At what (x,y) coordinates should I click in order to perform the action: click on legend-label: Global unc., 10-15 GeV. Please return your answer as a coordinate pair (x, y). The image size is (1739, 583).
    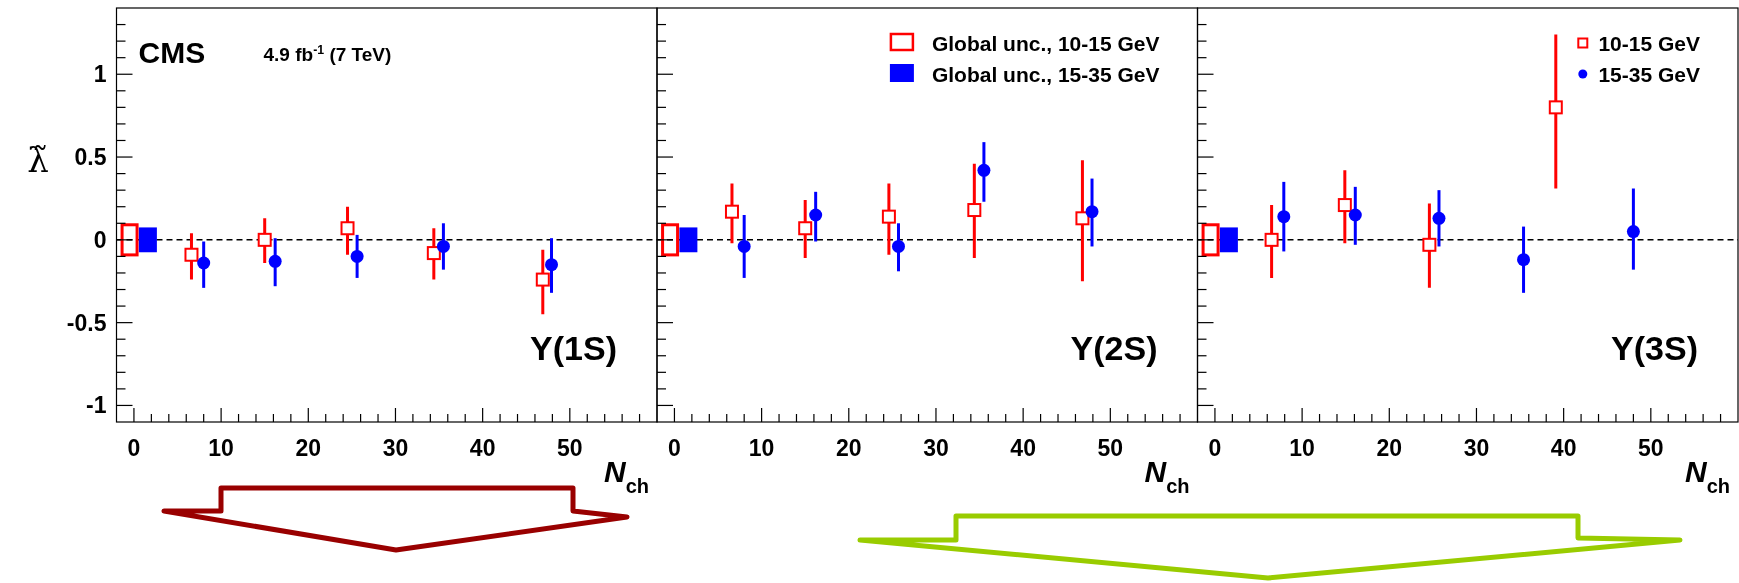
    Looking at the image, I should click on (1045, 43).